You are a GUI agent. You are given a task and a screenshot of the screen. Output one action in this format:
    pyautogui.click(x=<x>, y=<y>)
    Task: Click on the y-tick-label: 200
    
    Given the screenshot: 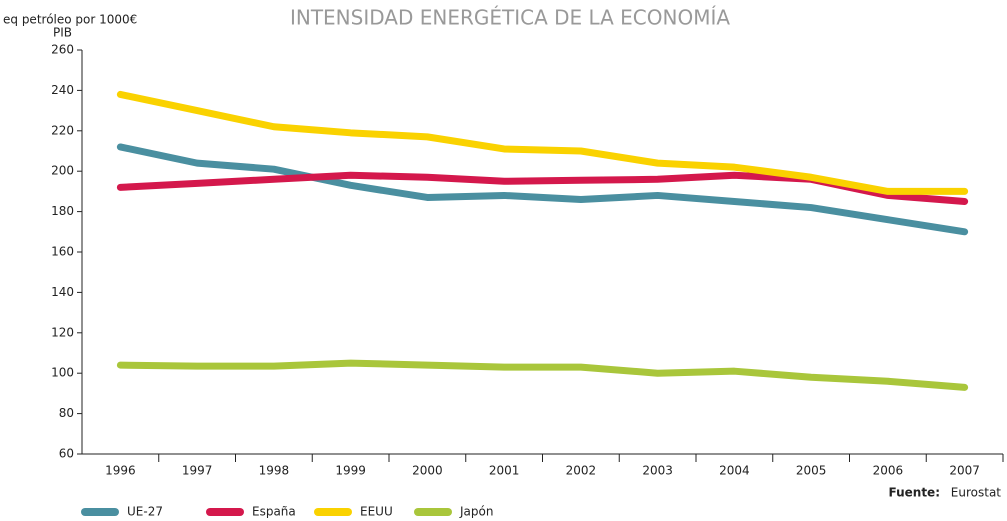 What is the action you would take?
    pyautogui.click(x=62, y=171)
    